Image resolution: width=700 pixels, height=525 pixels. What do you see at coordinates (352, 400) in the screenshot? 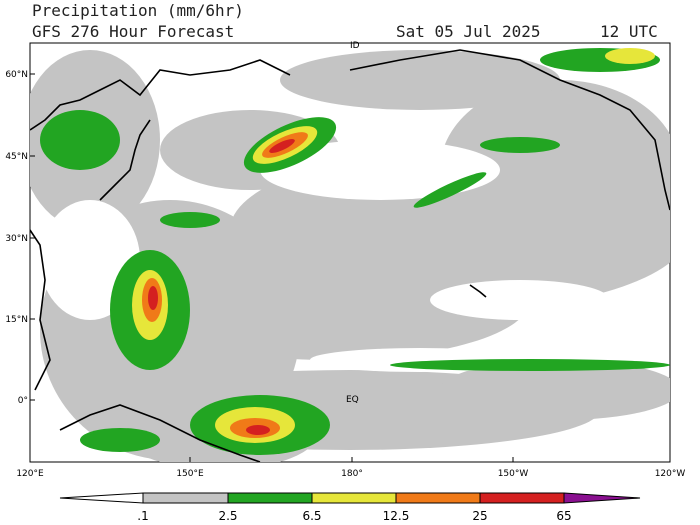
I see `map-annotation: EQ` at bounding box center [352, 400].